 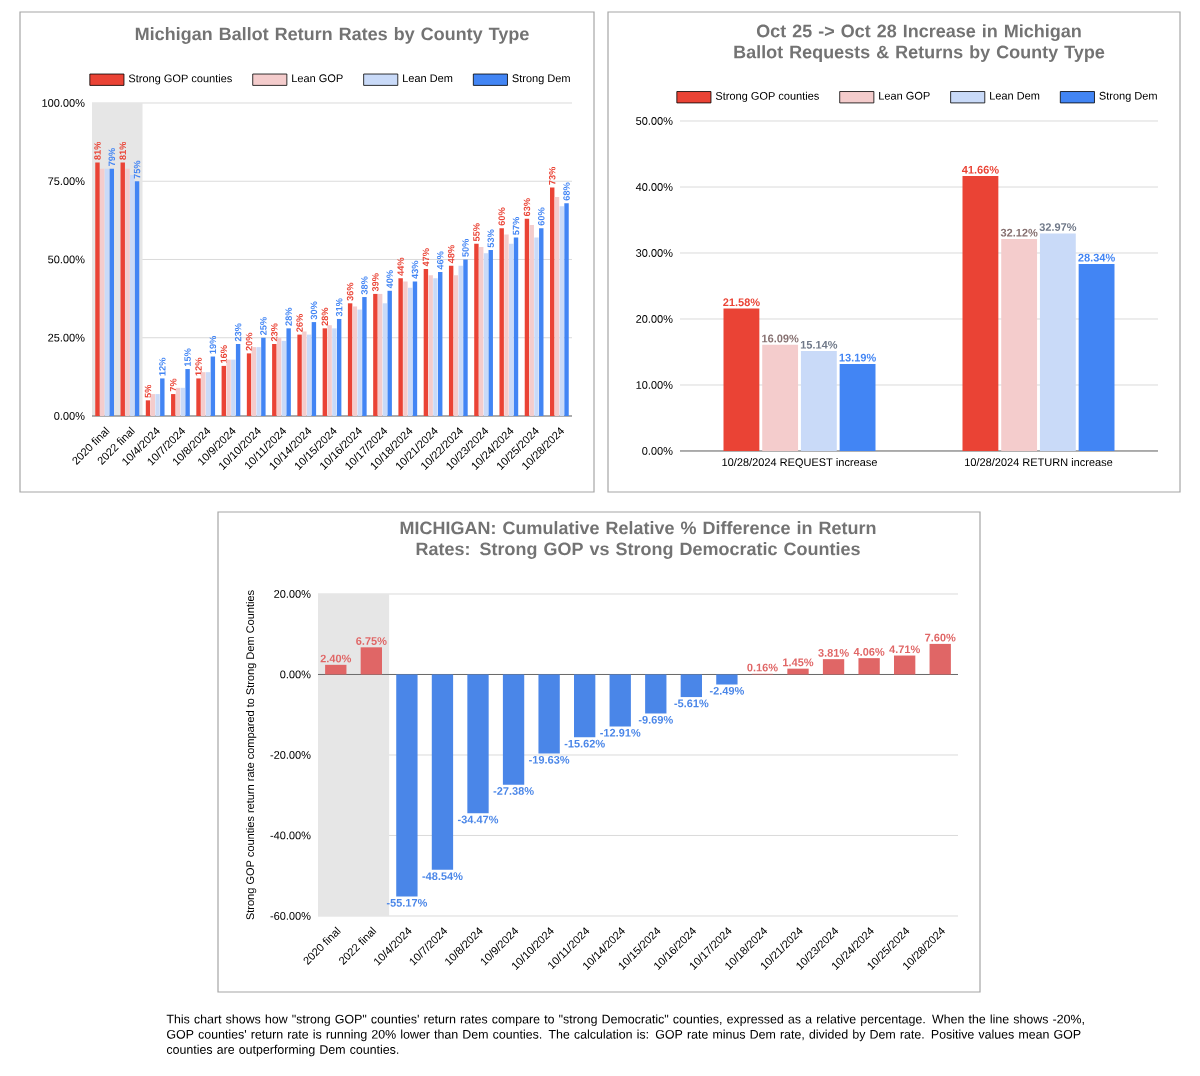 I want to click on data-label: -5.61%, so click(x=691, y=703).